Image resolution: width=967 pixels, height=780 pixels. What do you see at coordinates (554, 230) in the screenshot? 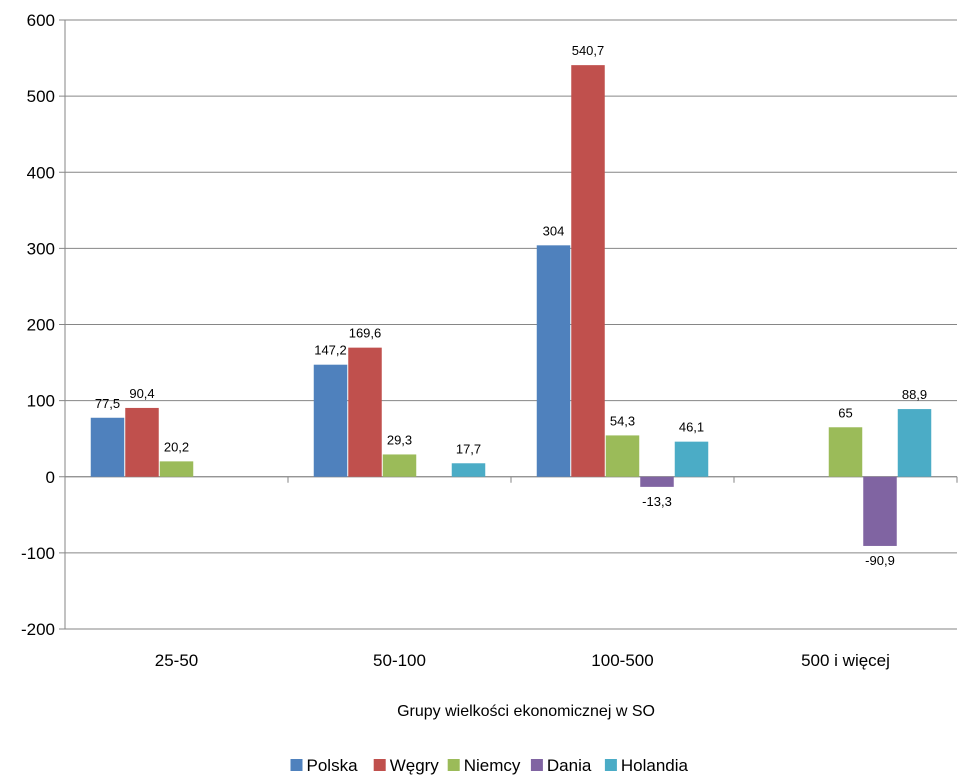
I see `data-label: 304` at bounding box center [554, 230].